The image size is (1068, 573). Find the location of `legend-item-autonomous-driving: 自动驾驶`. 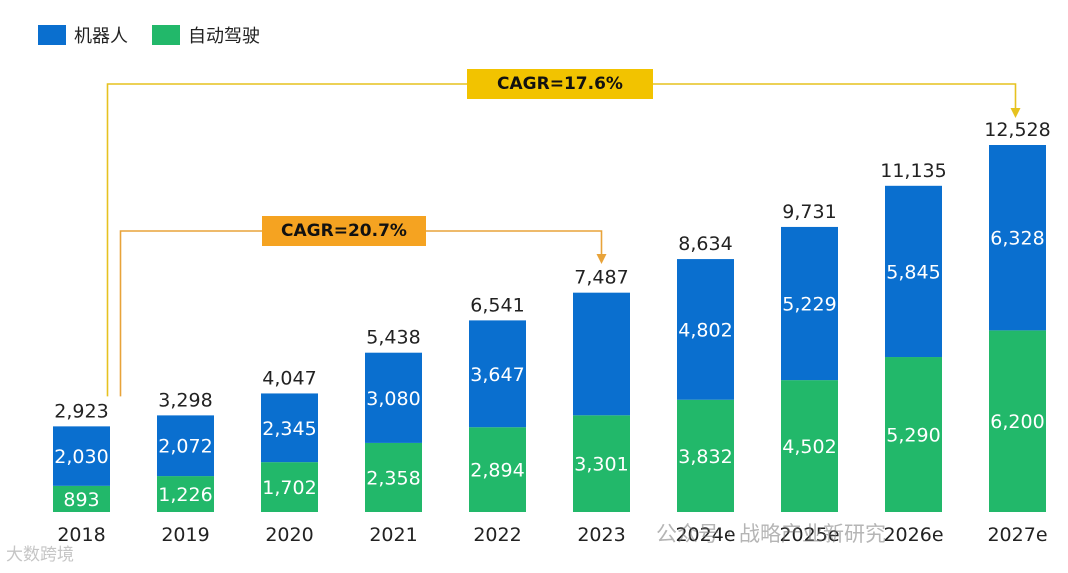

legend-item-autonomous-driving: 自动驾驶 is located at coordinates (206, 35).